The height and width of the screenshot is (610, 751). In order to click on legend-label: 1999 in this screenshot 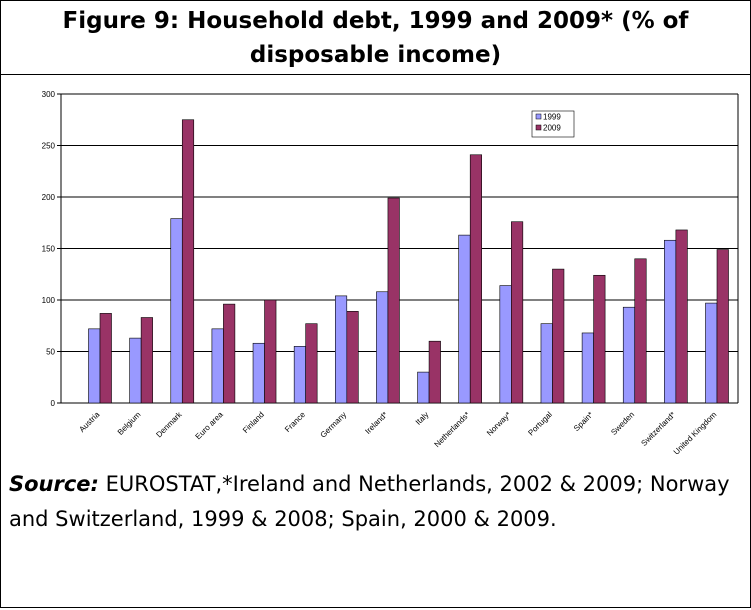, I will do `click(552, 117)`.